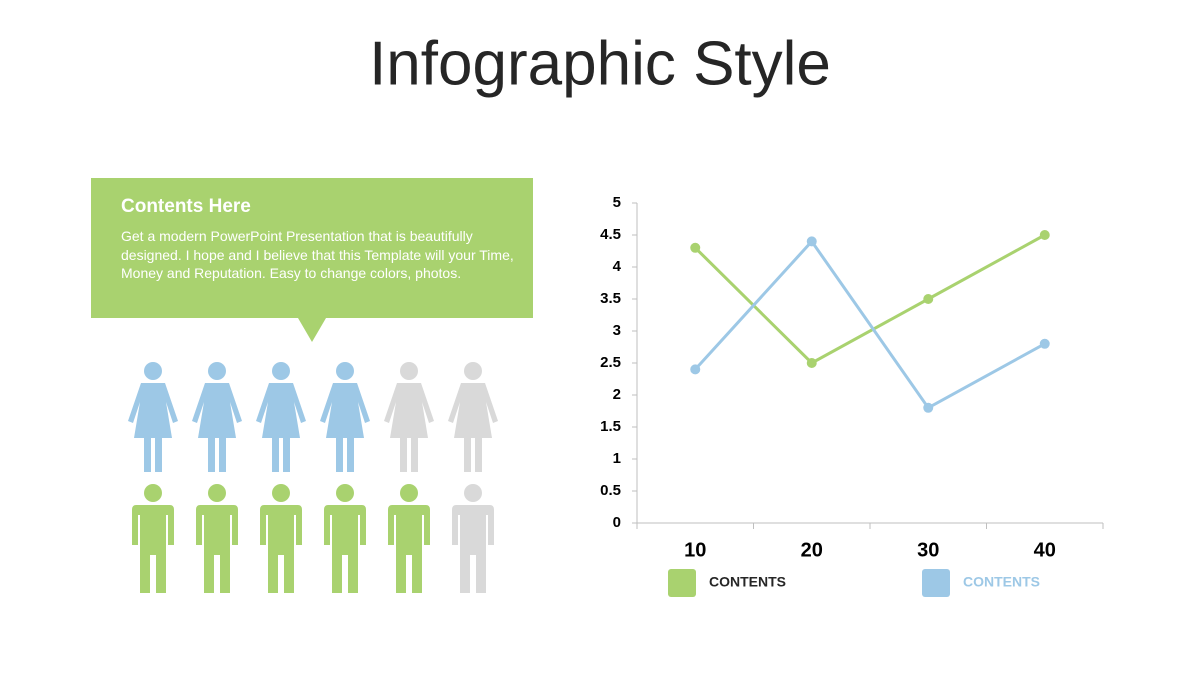 This screenshot has width=1200, height=675. Describe the element at coordinates (610, 362) in the screenshot. I see `y-tick-label: 2.5` at that location.